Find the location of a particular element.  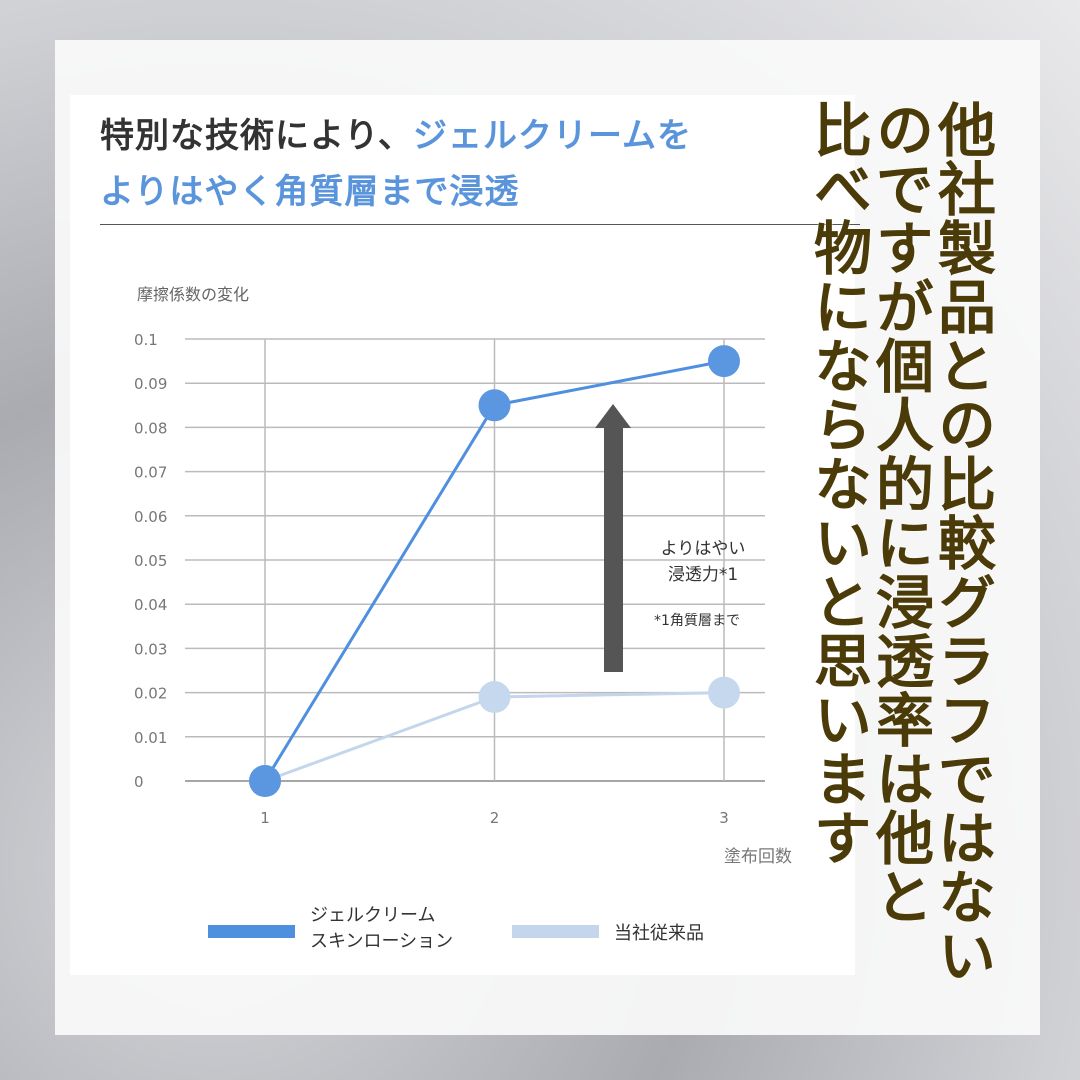

legend-label-0: スキンローション is located at coordinates (381, 941).